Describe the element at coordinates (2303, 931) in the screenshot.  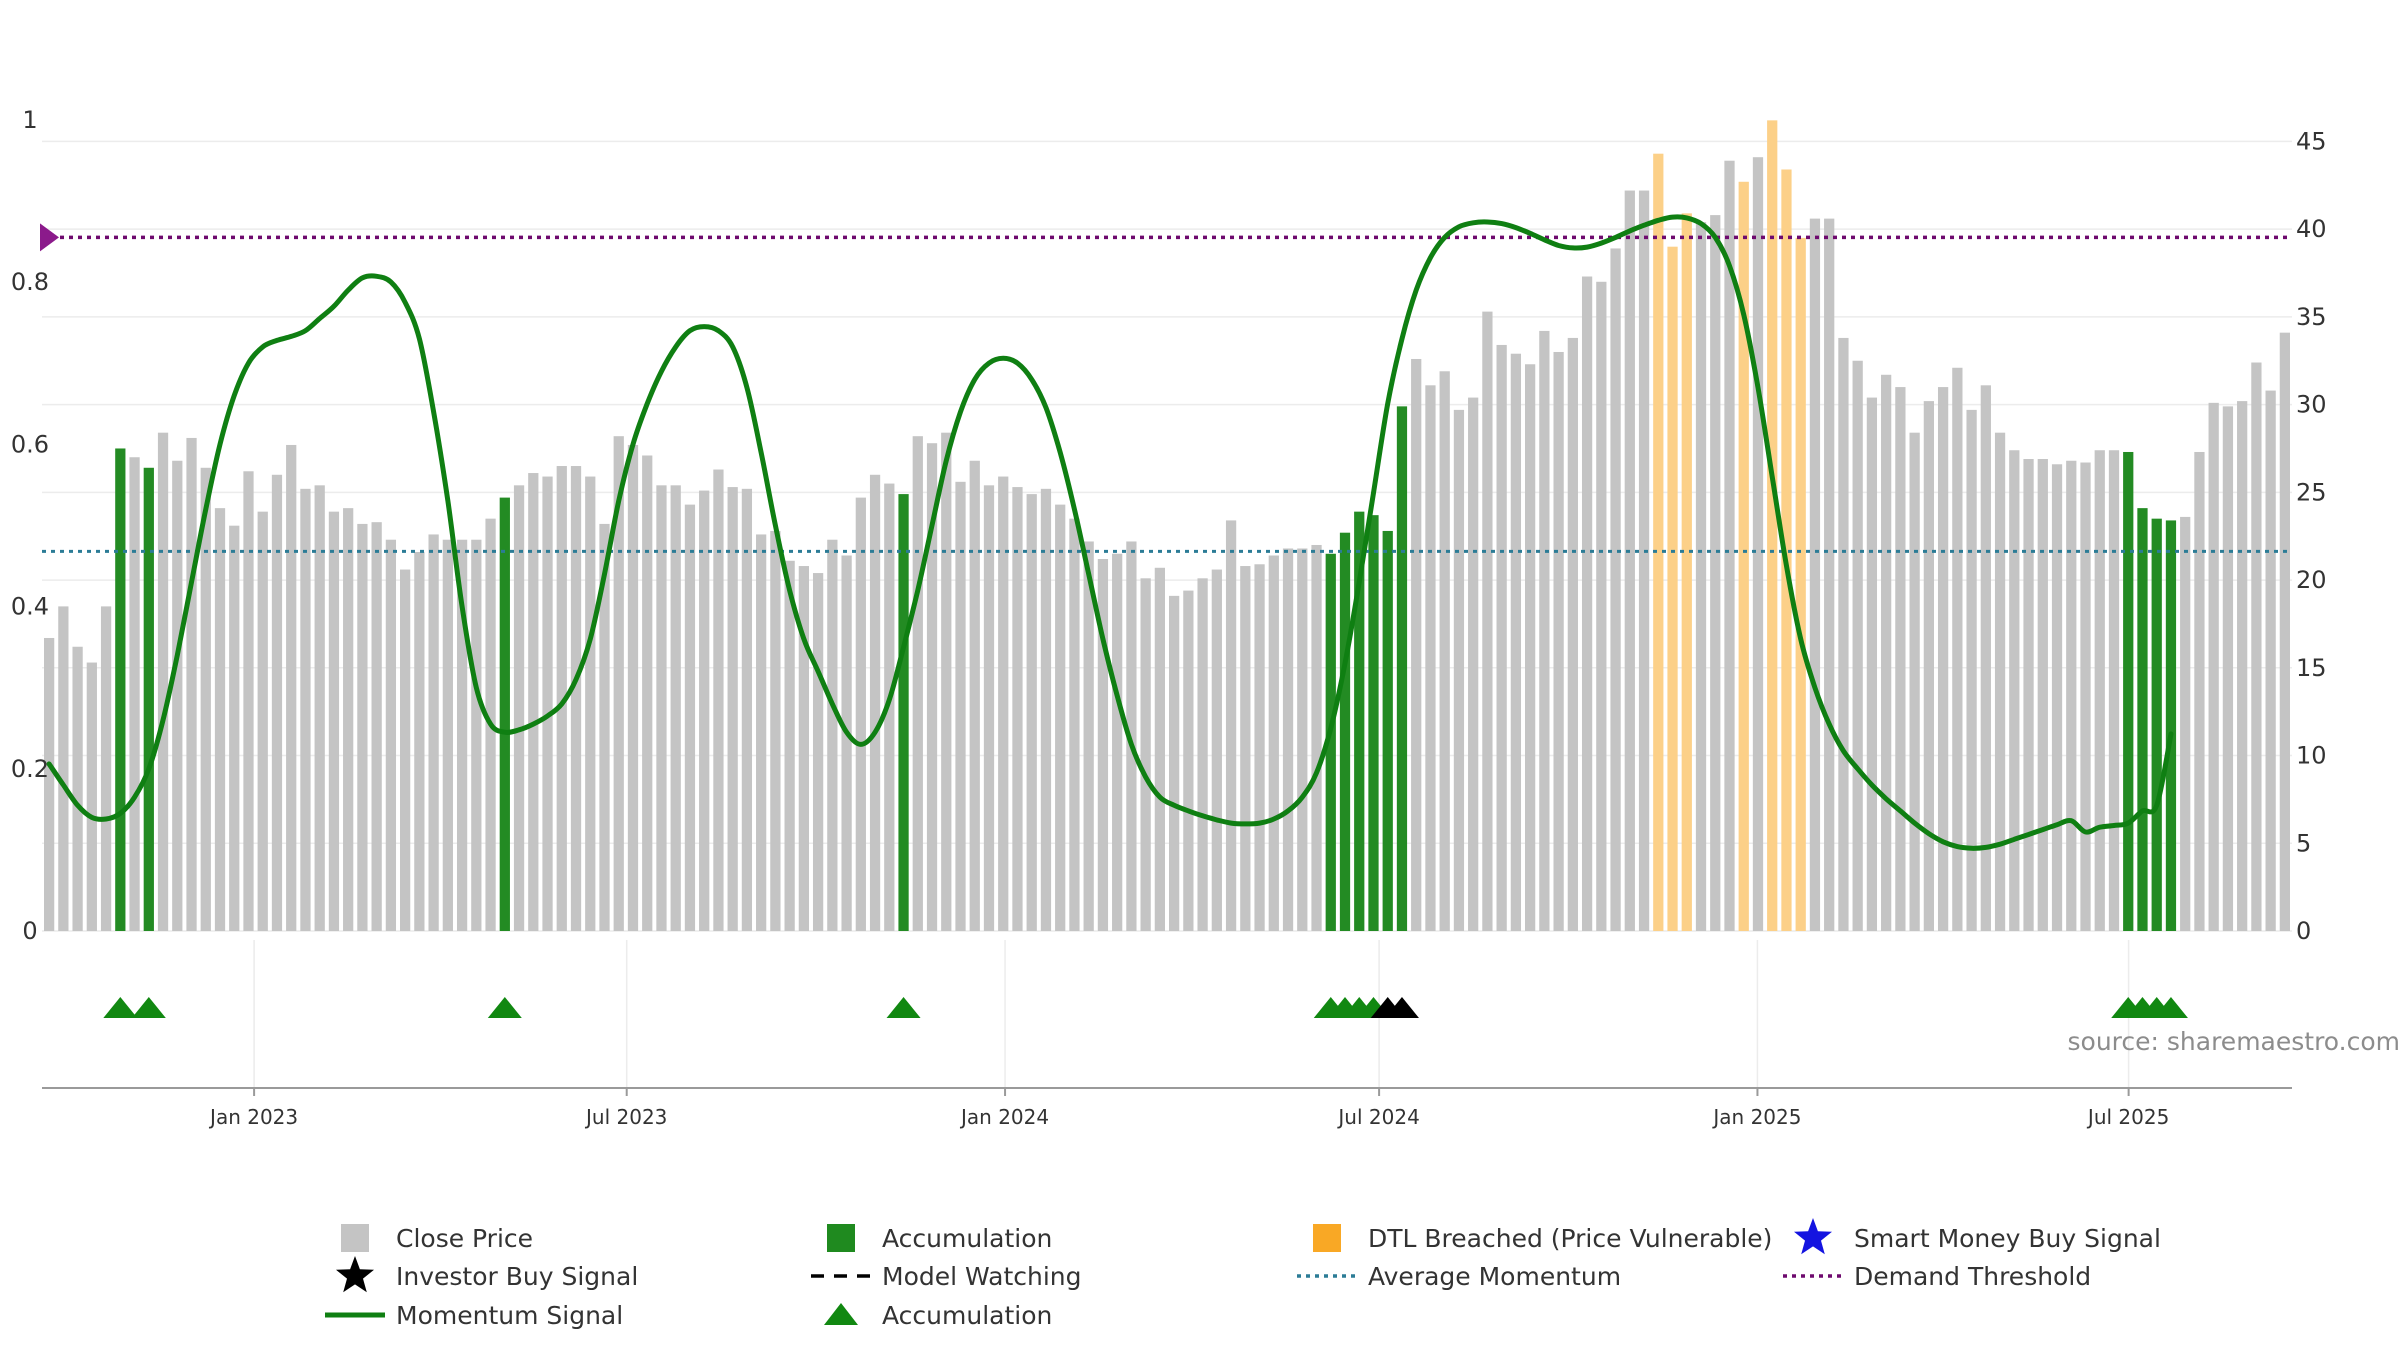
I see `right-axis-tick-label: 0` at that location.